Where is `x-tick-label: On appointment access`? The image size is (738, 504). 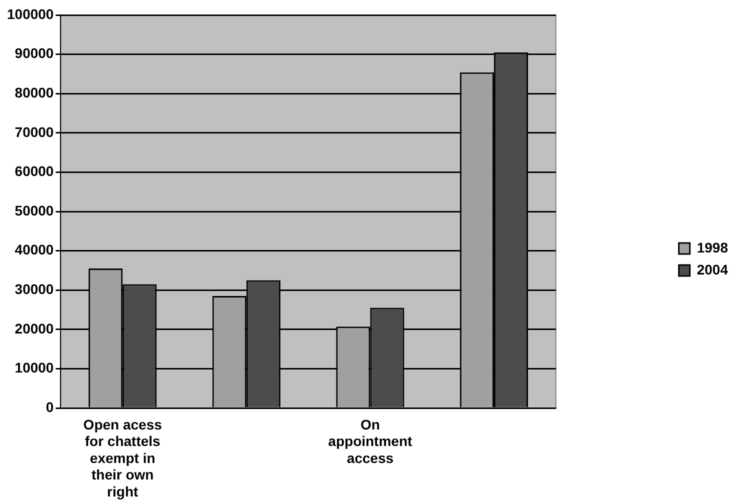 x-tick-label: On appointment access is located at coordinates (370, 441).